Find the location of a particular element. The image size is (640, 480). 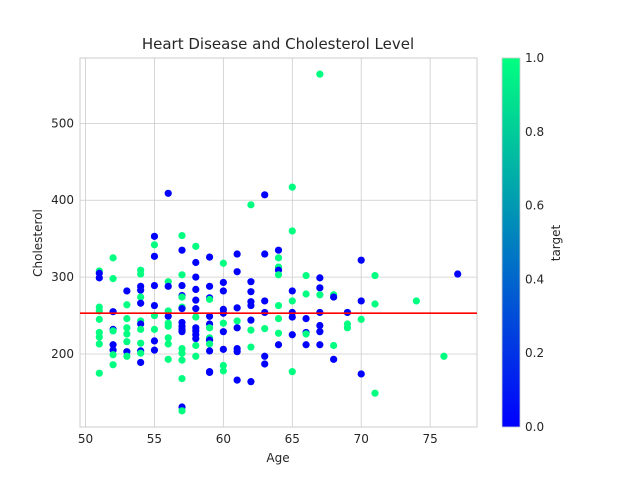

colorbar-ticks: 0.0 0.2 0.4 0.6 0.8 1.0 is located at coordinates (534, 242).